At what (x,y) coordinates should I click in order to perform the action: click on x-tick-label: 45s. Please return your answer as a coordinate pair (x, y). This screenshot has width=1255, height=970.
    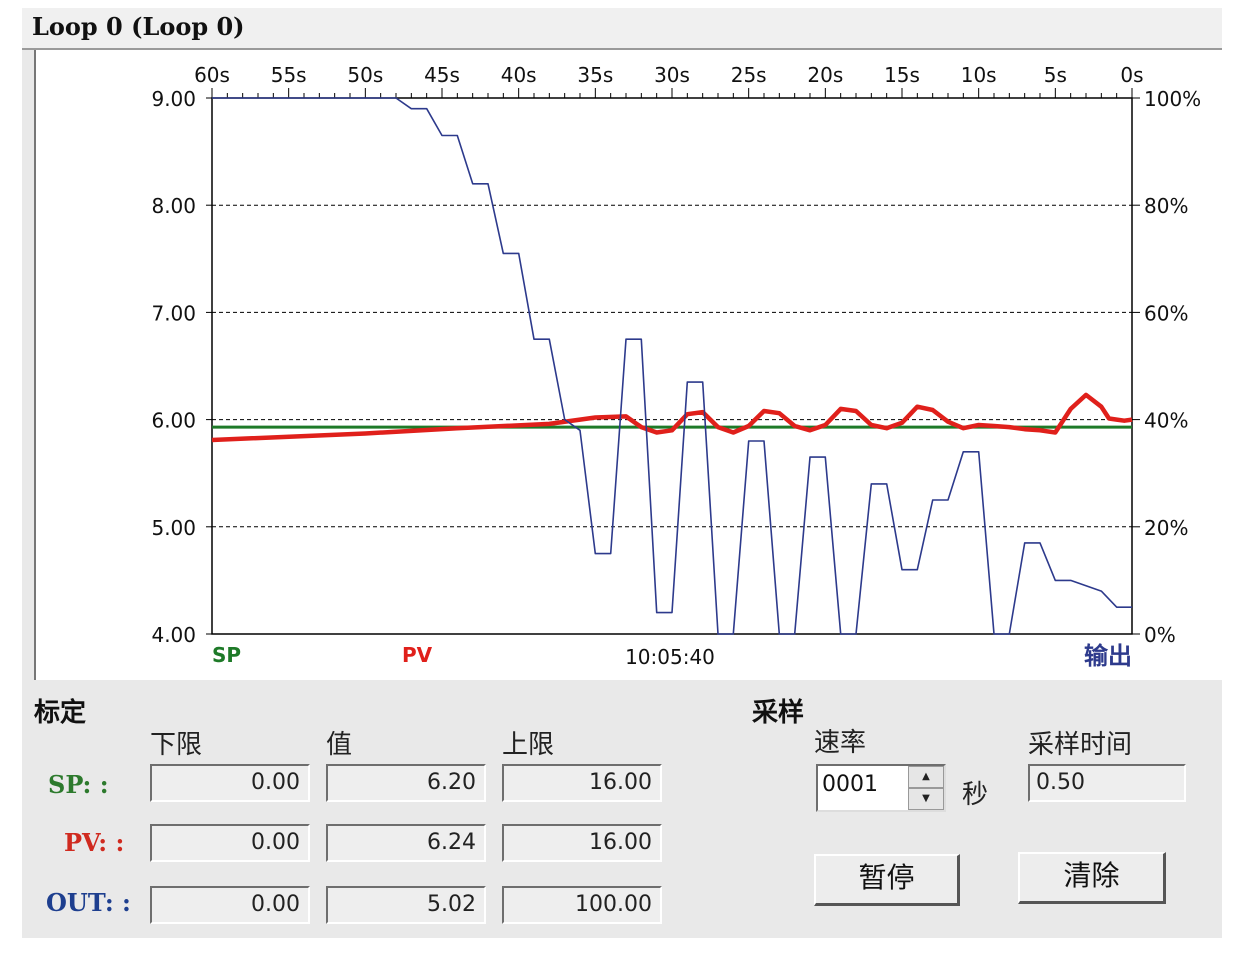
    Looking at the image, I should click on (442, 75).